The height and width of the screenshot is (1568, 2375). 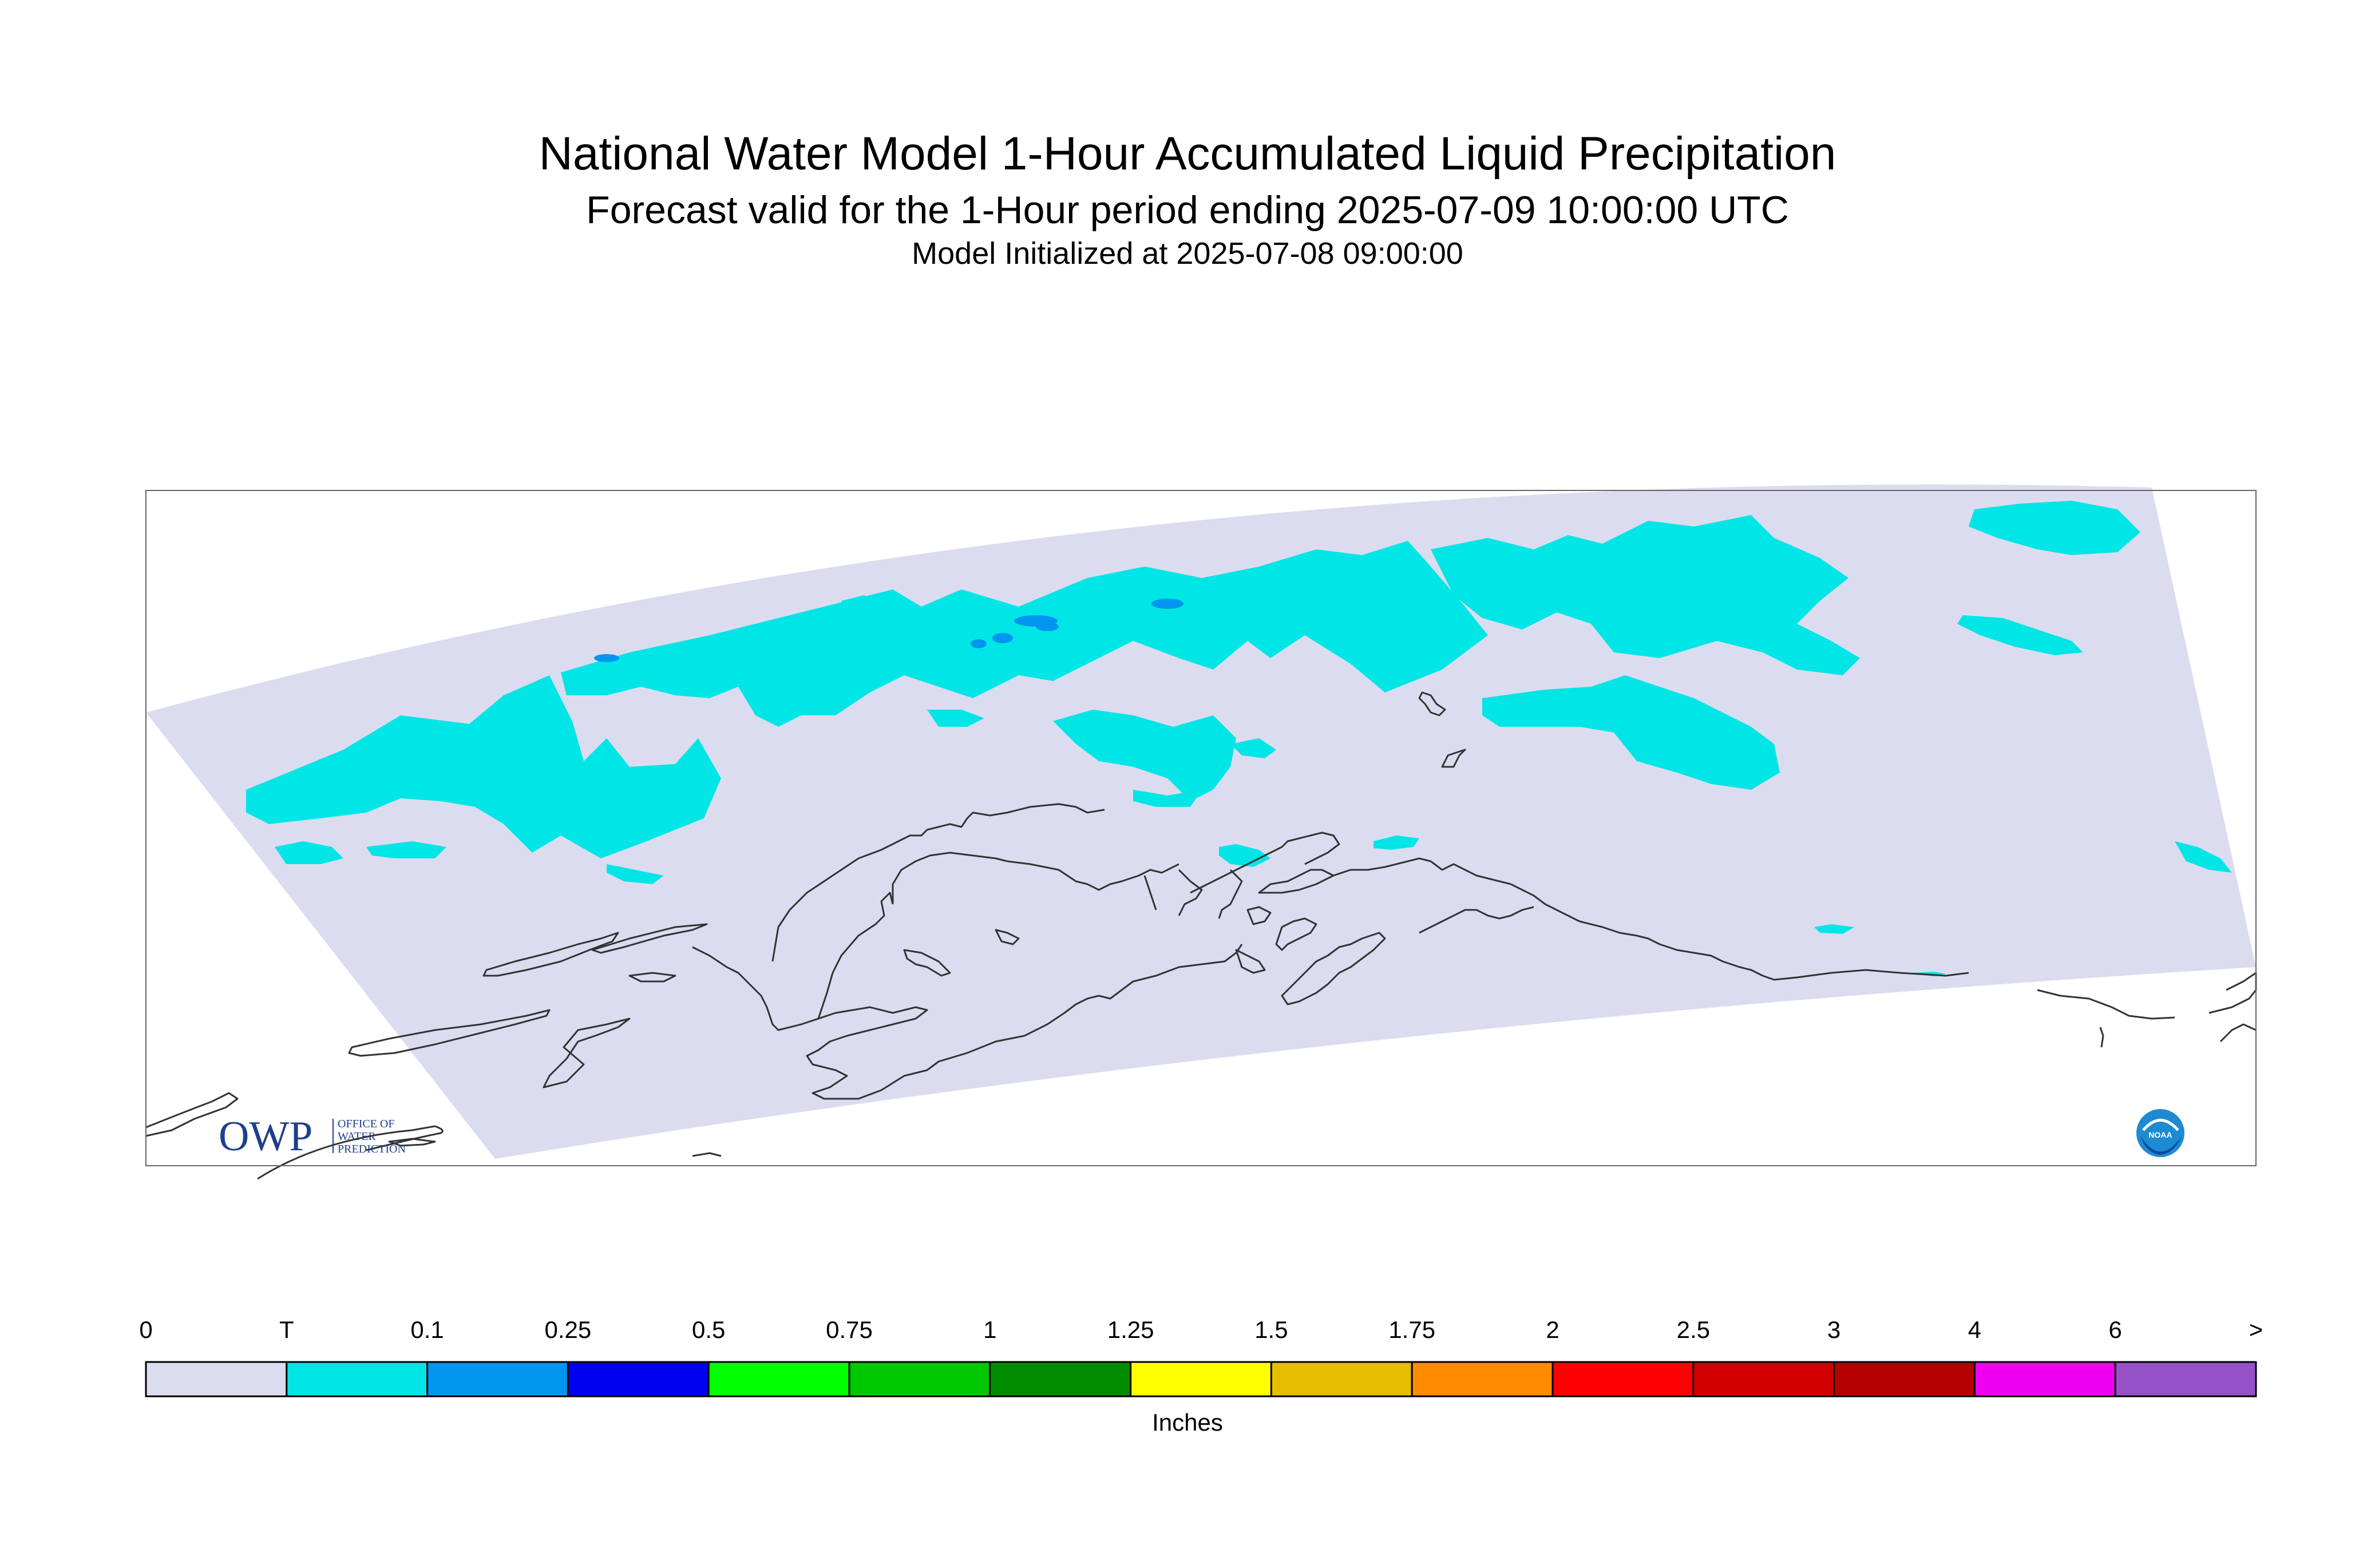 What do you see at coordinates (1187, 253) in the screenshot?
I see `model-init-label: Model Initialized at 2025-07-08 09:00:00` at bounding box center [1187, 253].